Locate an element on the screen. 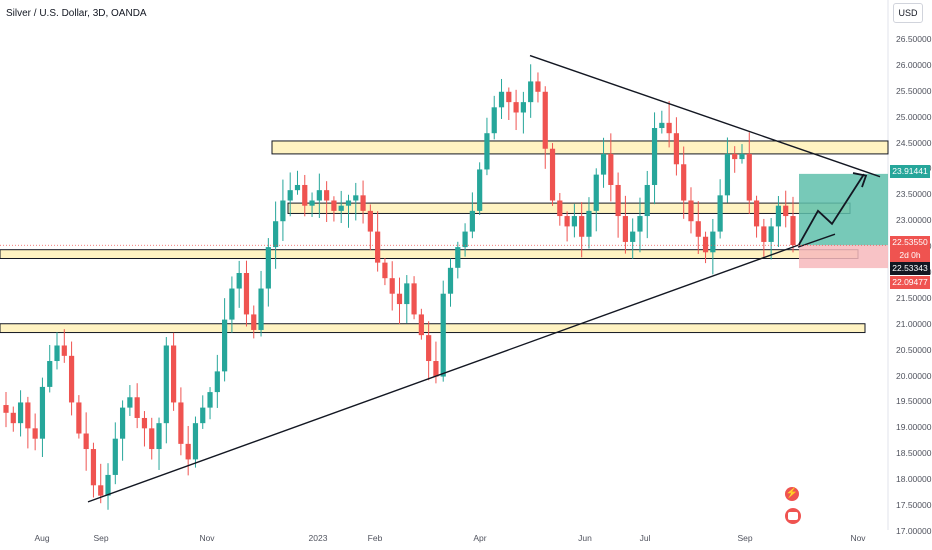 The height and width of the screenshot is (550, 932). loss-zone-box is located at coordinates (843, 257).